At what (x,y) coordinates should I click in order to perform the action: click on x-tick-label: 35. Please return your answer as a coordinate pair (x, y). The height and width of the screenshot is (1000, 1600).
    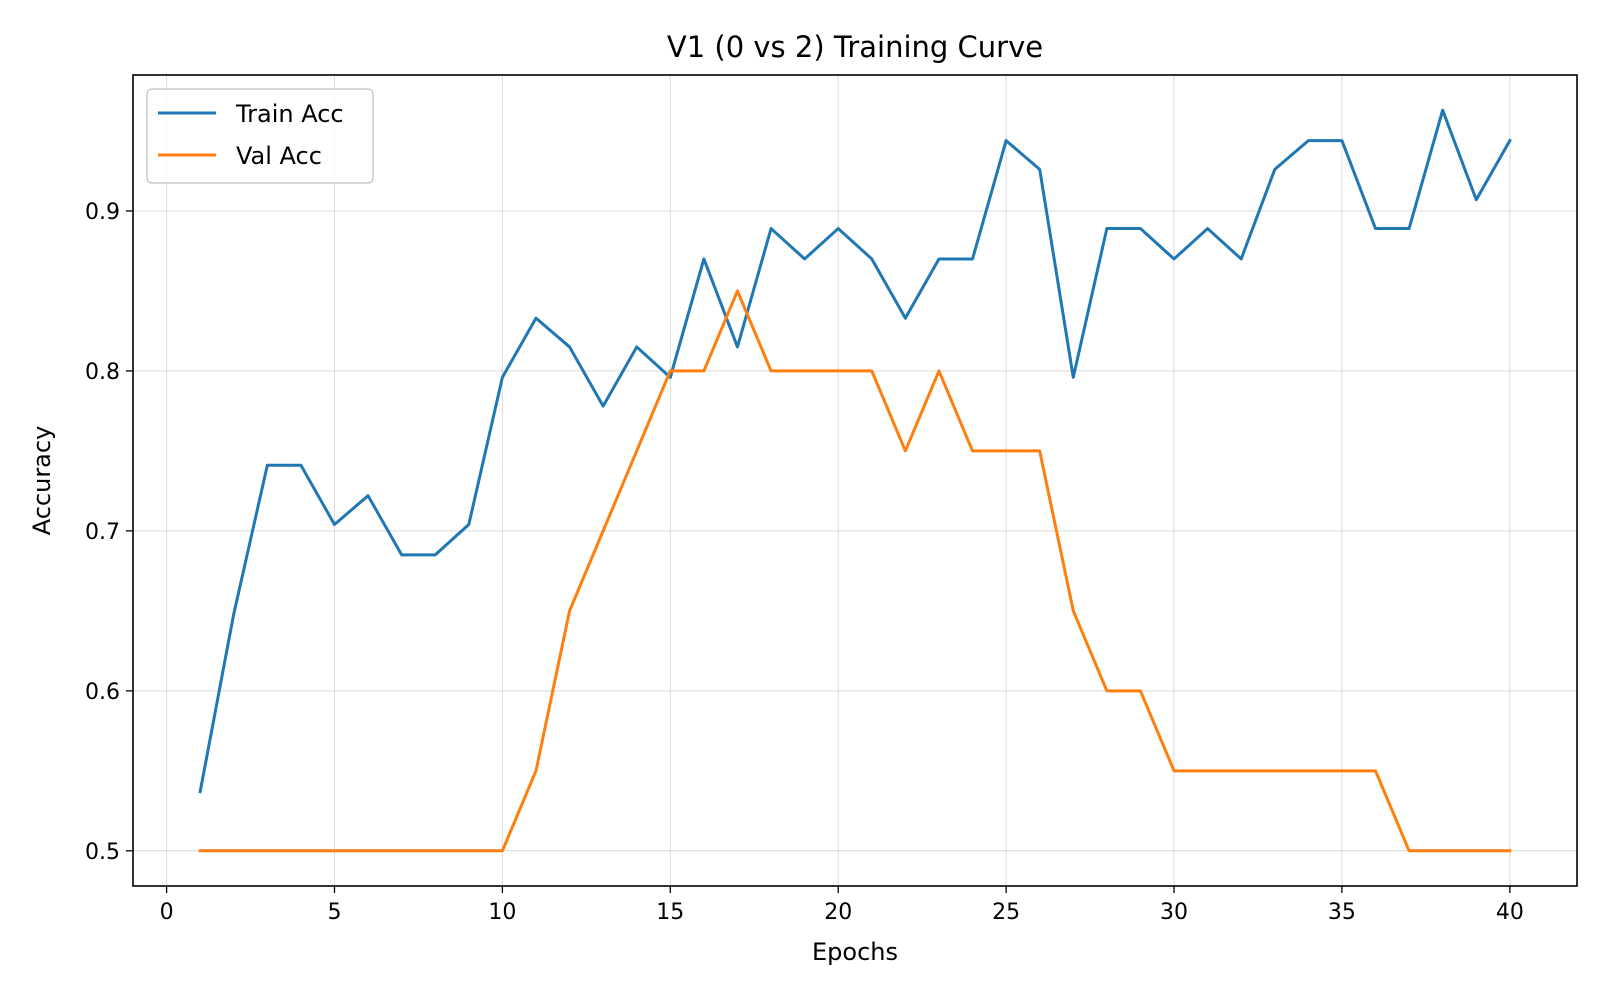
    Looking at the image, I should click on (1342, 912).